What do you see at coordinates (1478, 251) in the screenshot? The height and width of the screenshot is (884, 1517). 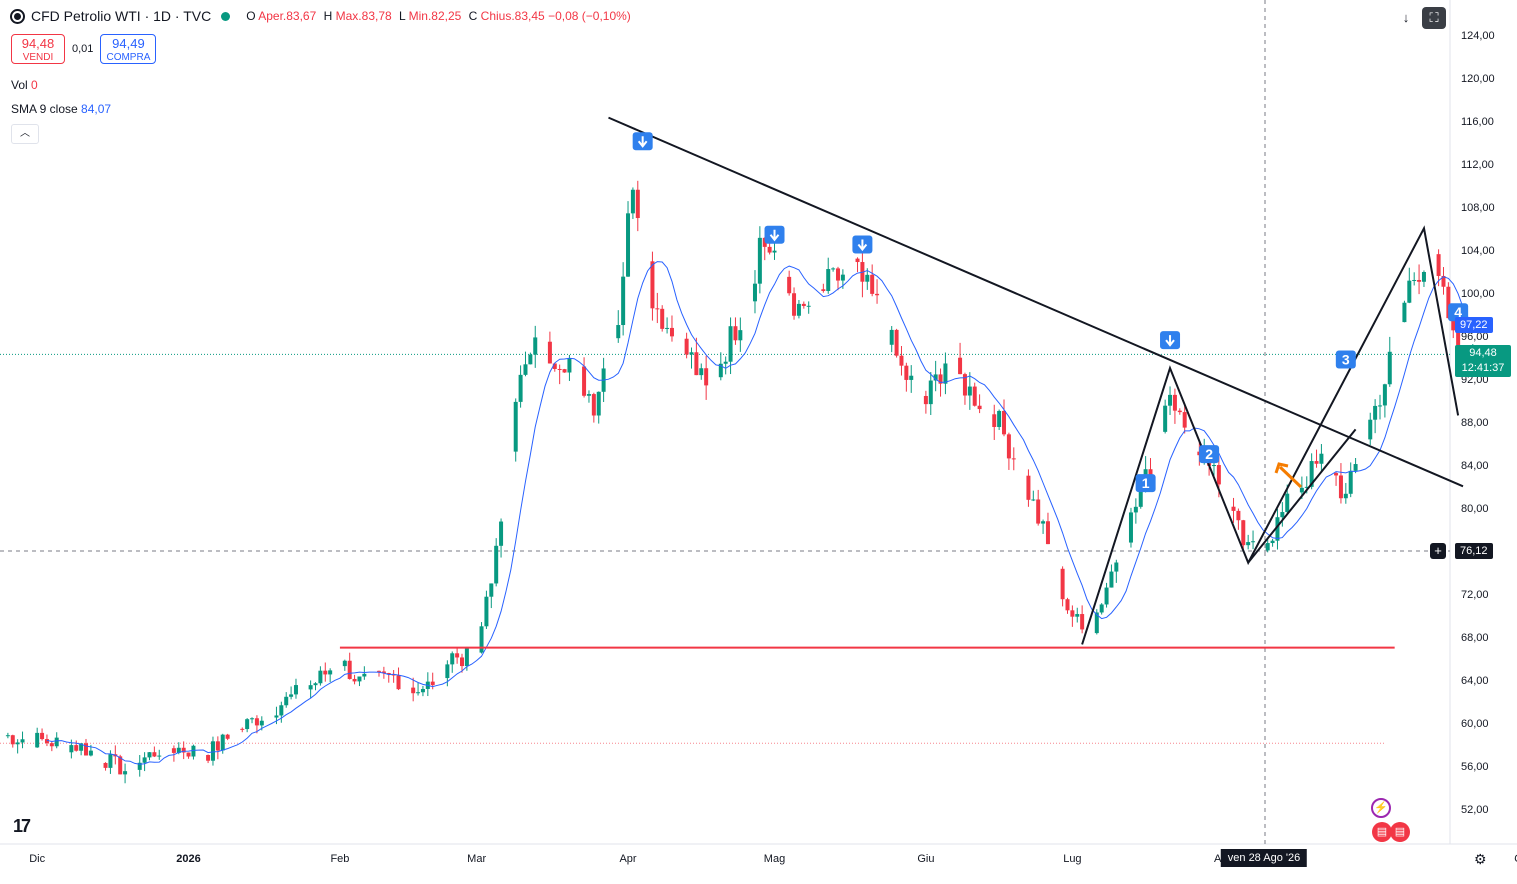 I see `price-tick-label: 104,00` at bounding box center [1478, 251].